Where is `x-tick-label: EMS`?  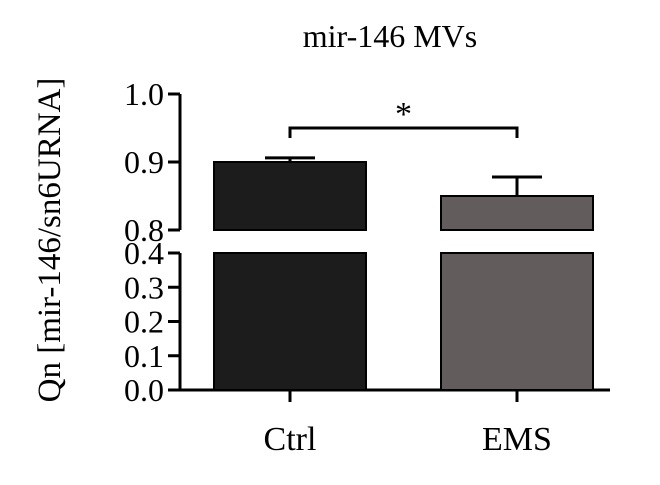
x-tick-label: EMS is located at coordinates (517, 439).